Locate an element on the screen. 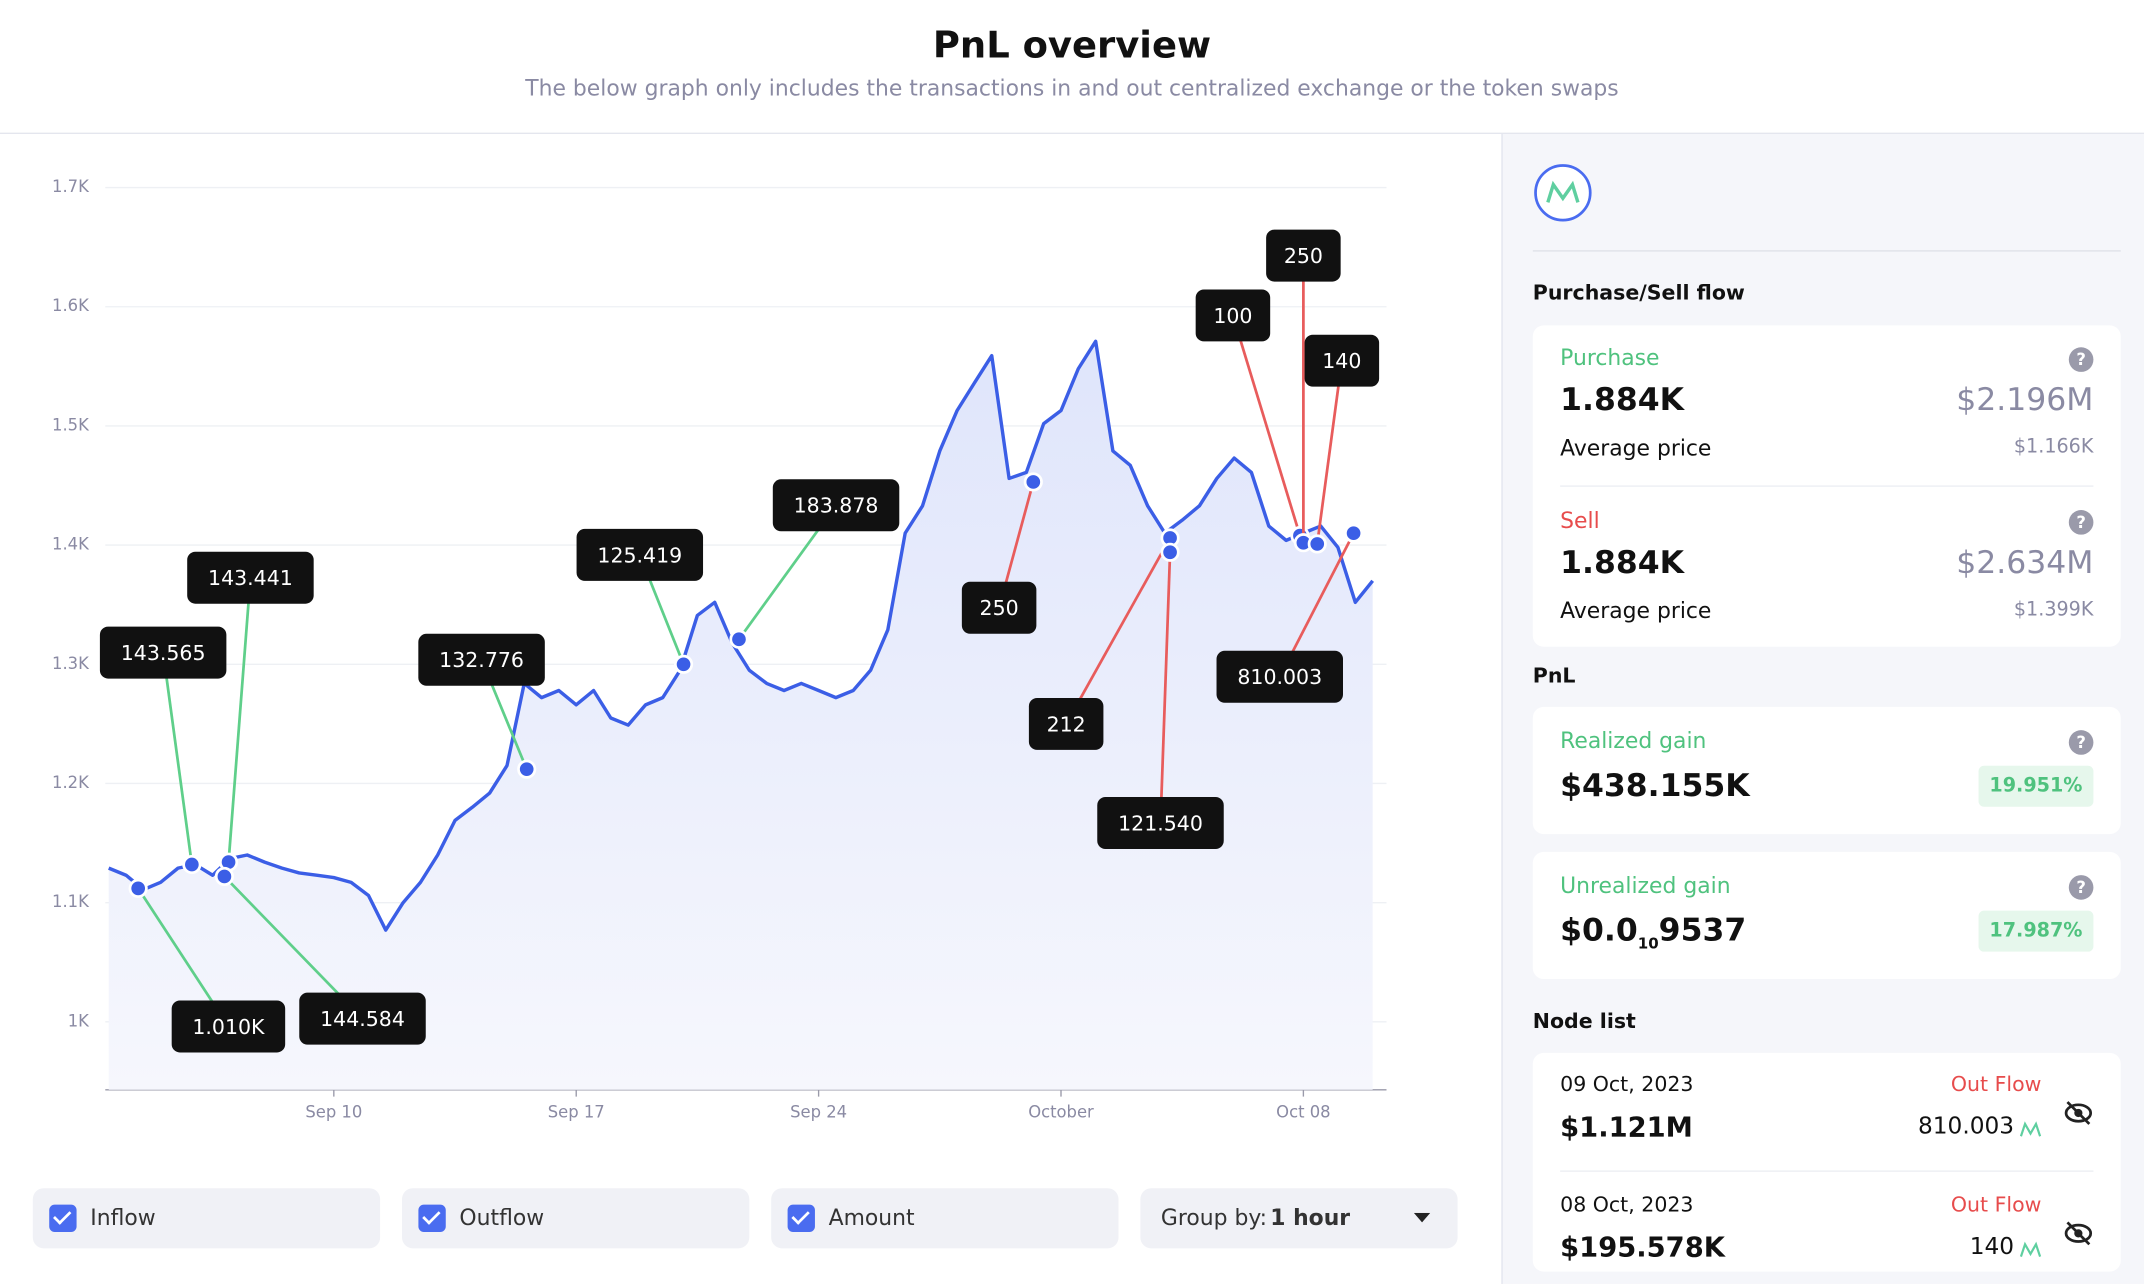  annotation: 140 is located at coordinates (1342, 444).